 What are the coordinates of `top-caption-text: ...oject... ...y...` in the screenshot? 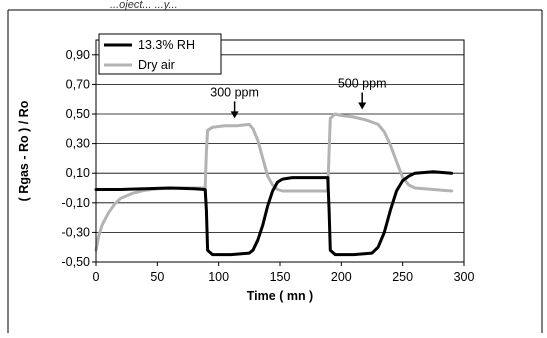 It's located at (144, 5).